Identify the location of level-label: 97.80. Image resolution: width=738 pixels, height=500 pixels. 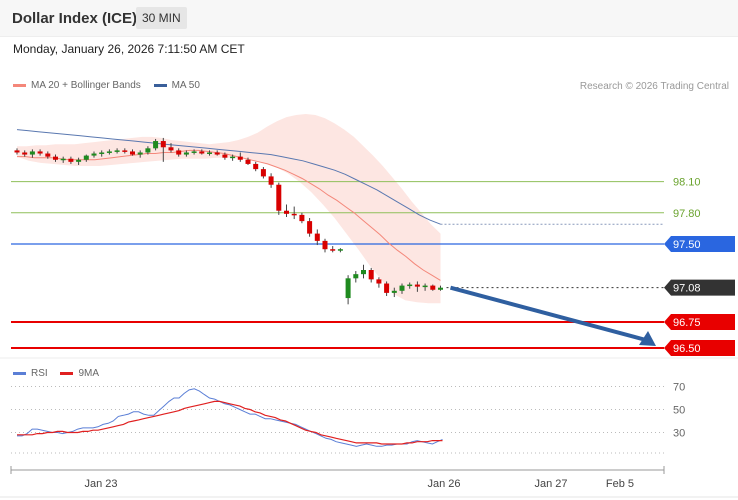
(687, 214).